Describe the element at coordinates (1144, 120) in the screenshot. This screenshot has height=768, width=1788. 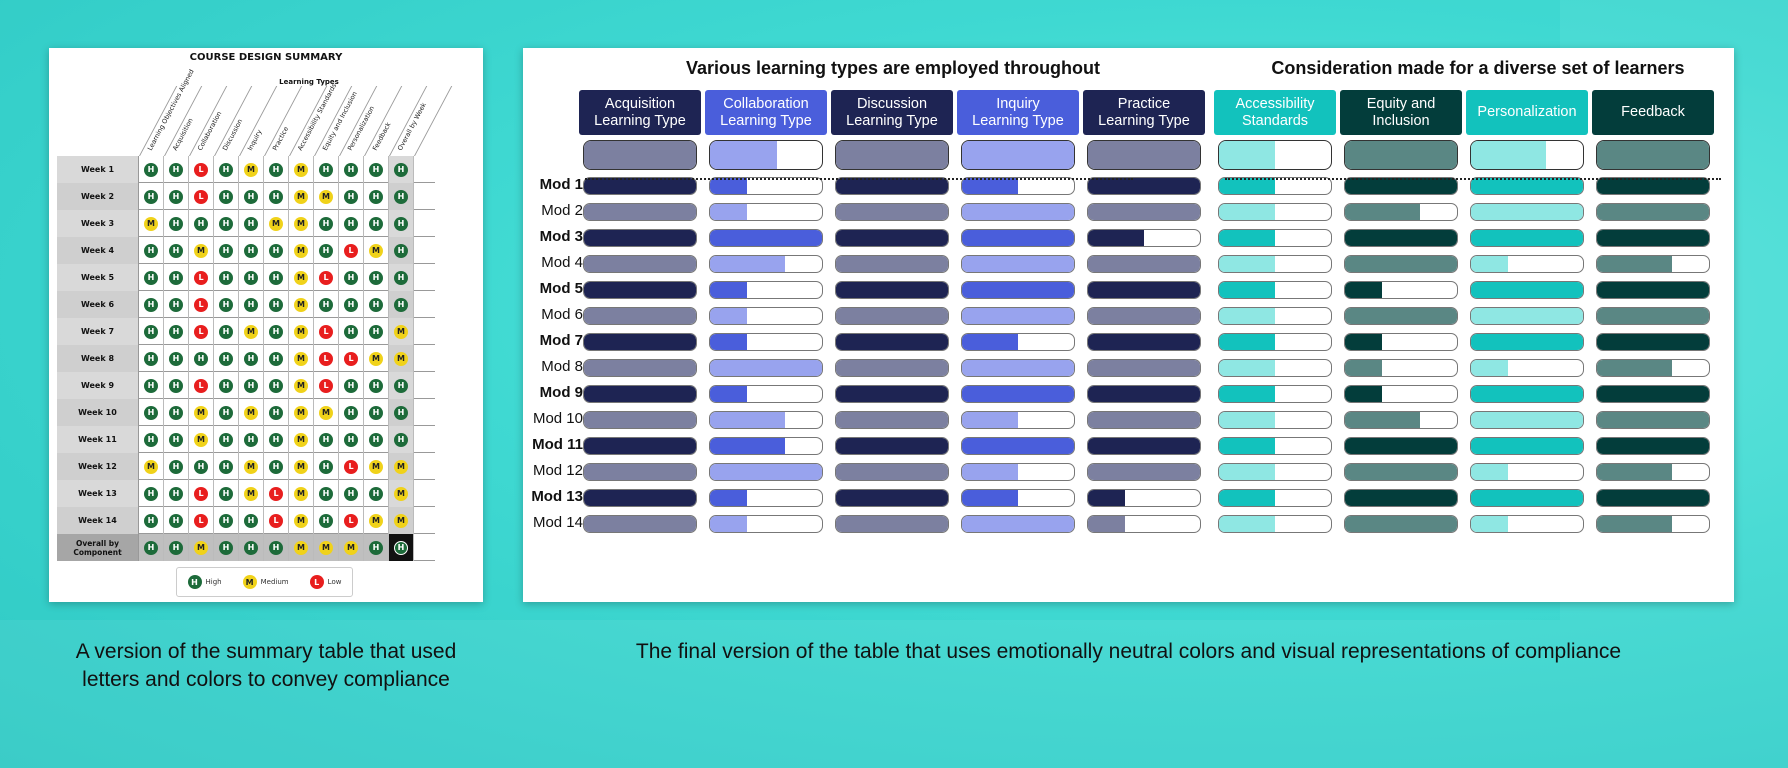
I see `column-header-line2: Learning Type` at that location.